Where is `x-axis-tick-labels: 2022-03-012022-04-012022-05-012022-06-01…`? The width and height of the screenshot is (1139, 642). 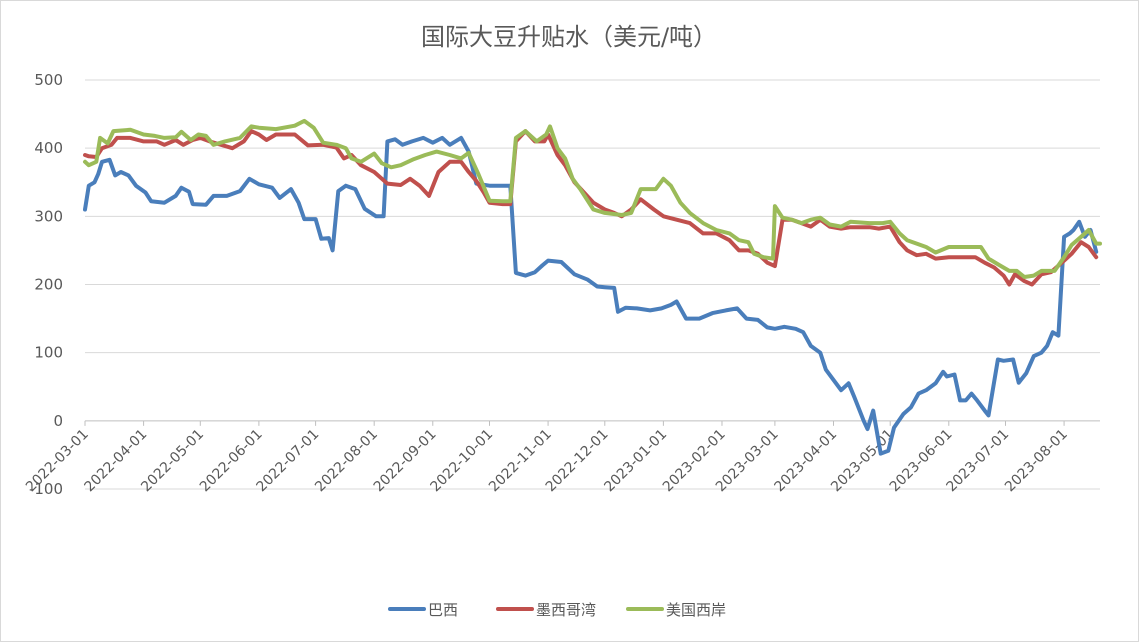 x-axis-tick-labels: 2022-03-012022-04-012022-05-012022-06-01… is located at coordinates (547, 460).